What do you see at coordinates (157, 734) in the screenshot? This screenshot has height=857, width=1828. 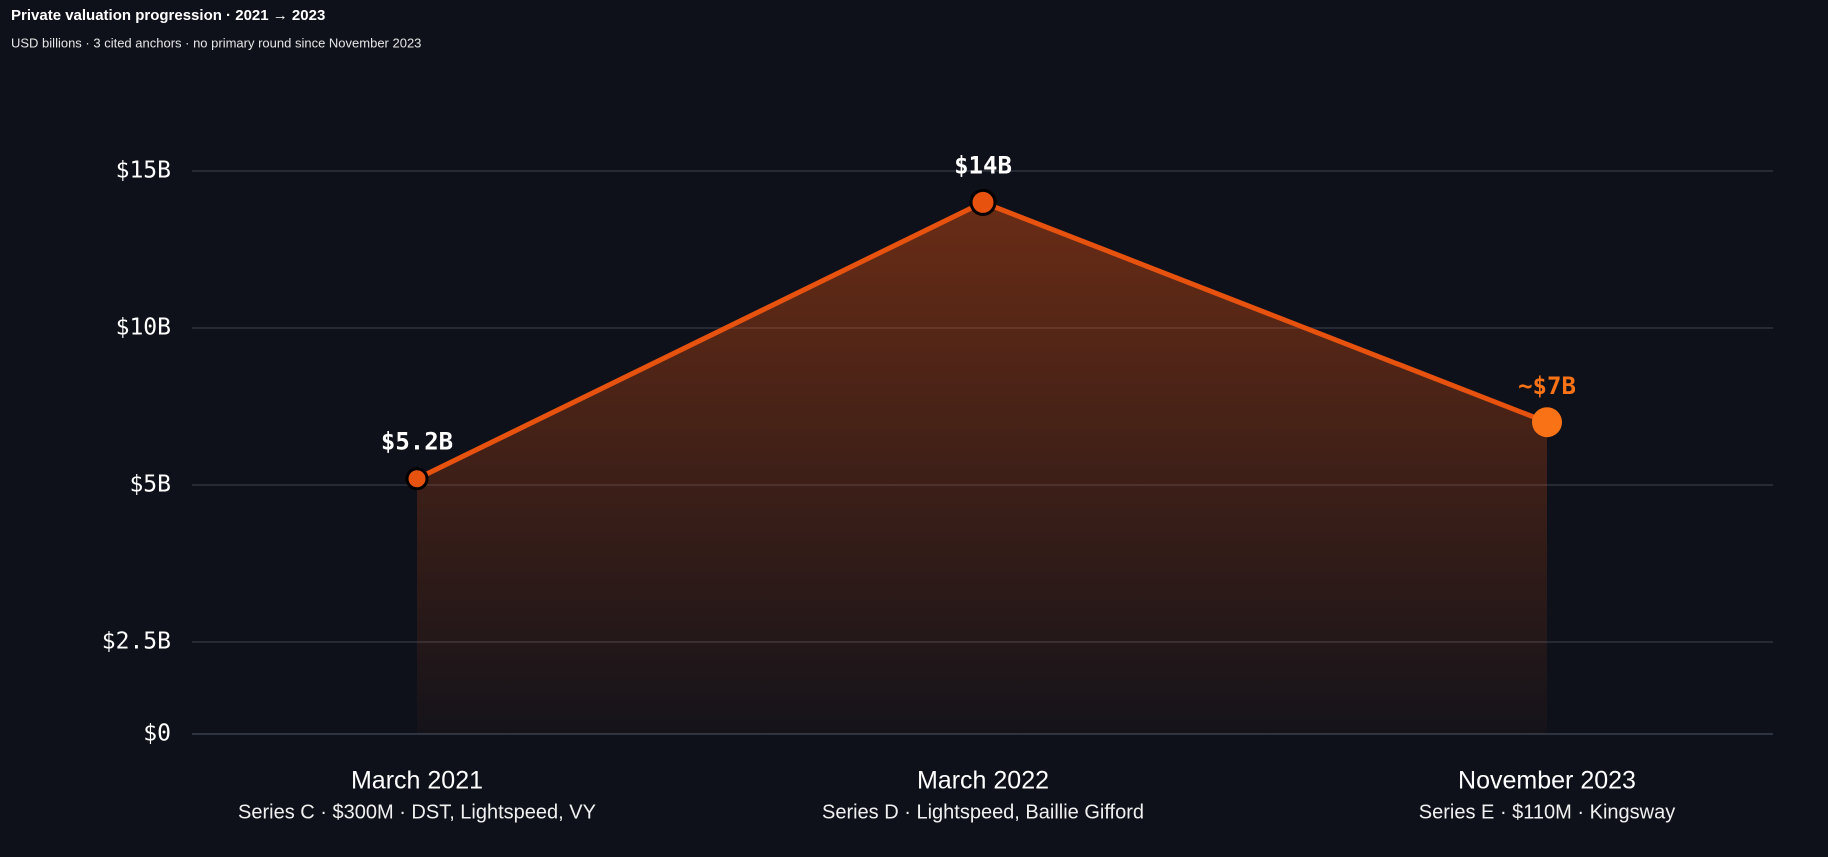 I see `y-tick-label: $0` at bounding box center [157, 734].